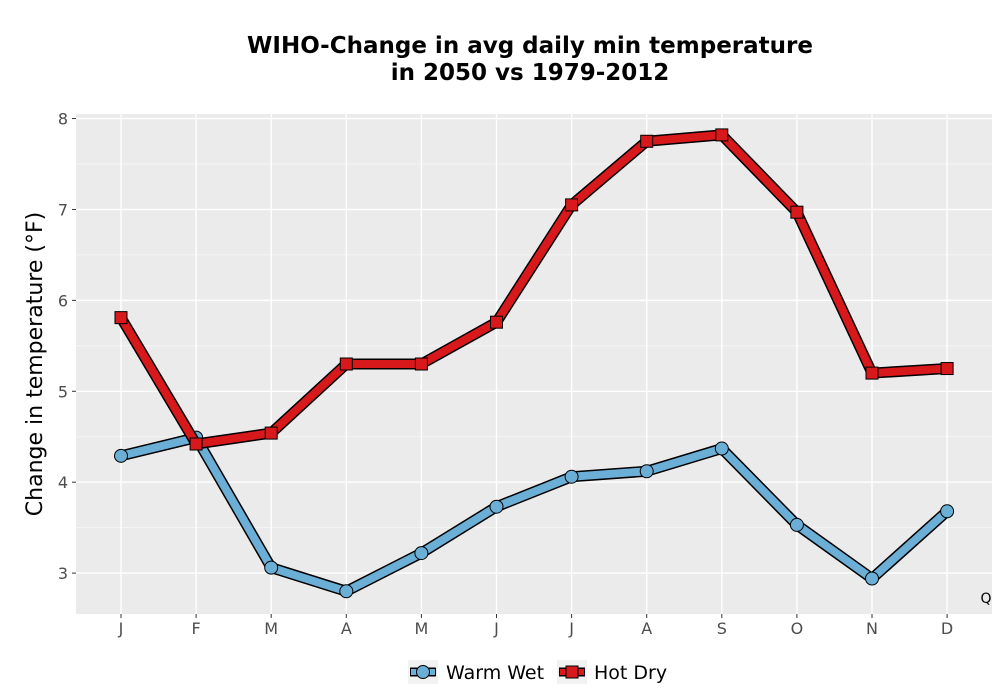 The width and height of the screenshot is (1000, 700). What do you see at coordinates (947, 628) in the screenshot?
I see `x-tick-label: D` at bounding box center [947, 628].